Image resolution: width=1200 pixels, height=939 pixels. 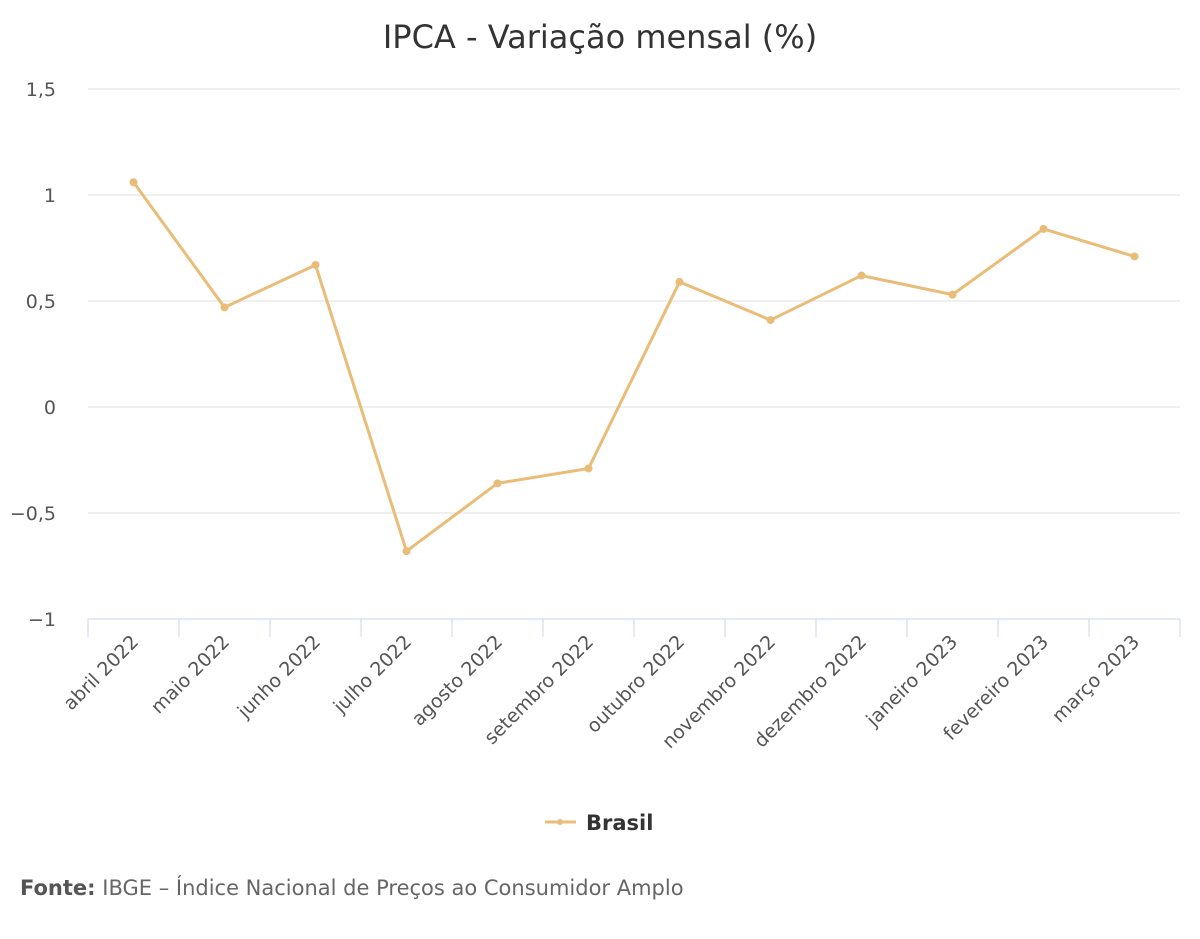 I want to click on x-tick-label: julho 2022, so click(x=372, y=674).